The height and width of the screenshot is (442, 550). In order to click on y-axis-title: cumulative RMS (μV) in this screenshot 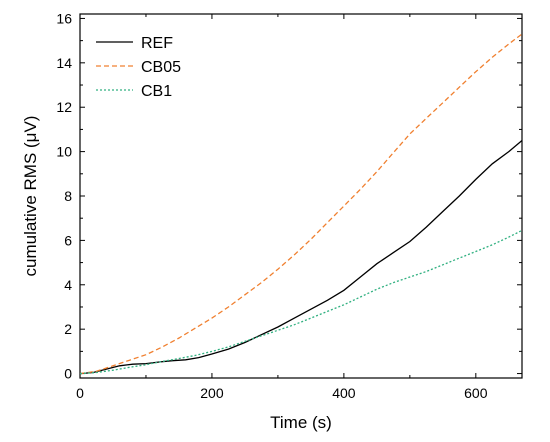, I will do `click(30, 196)`.